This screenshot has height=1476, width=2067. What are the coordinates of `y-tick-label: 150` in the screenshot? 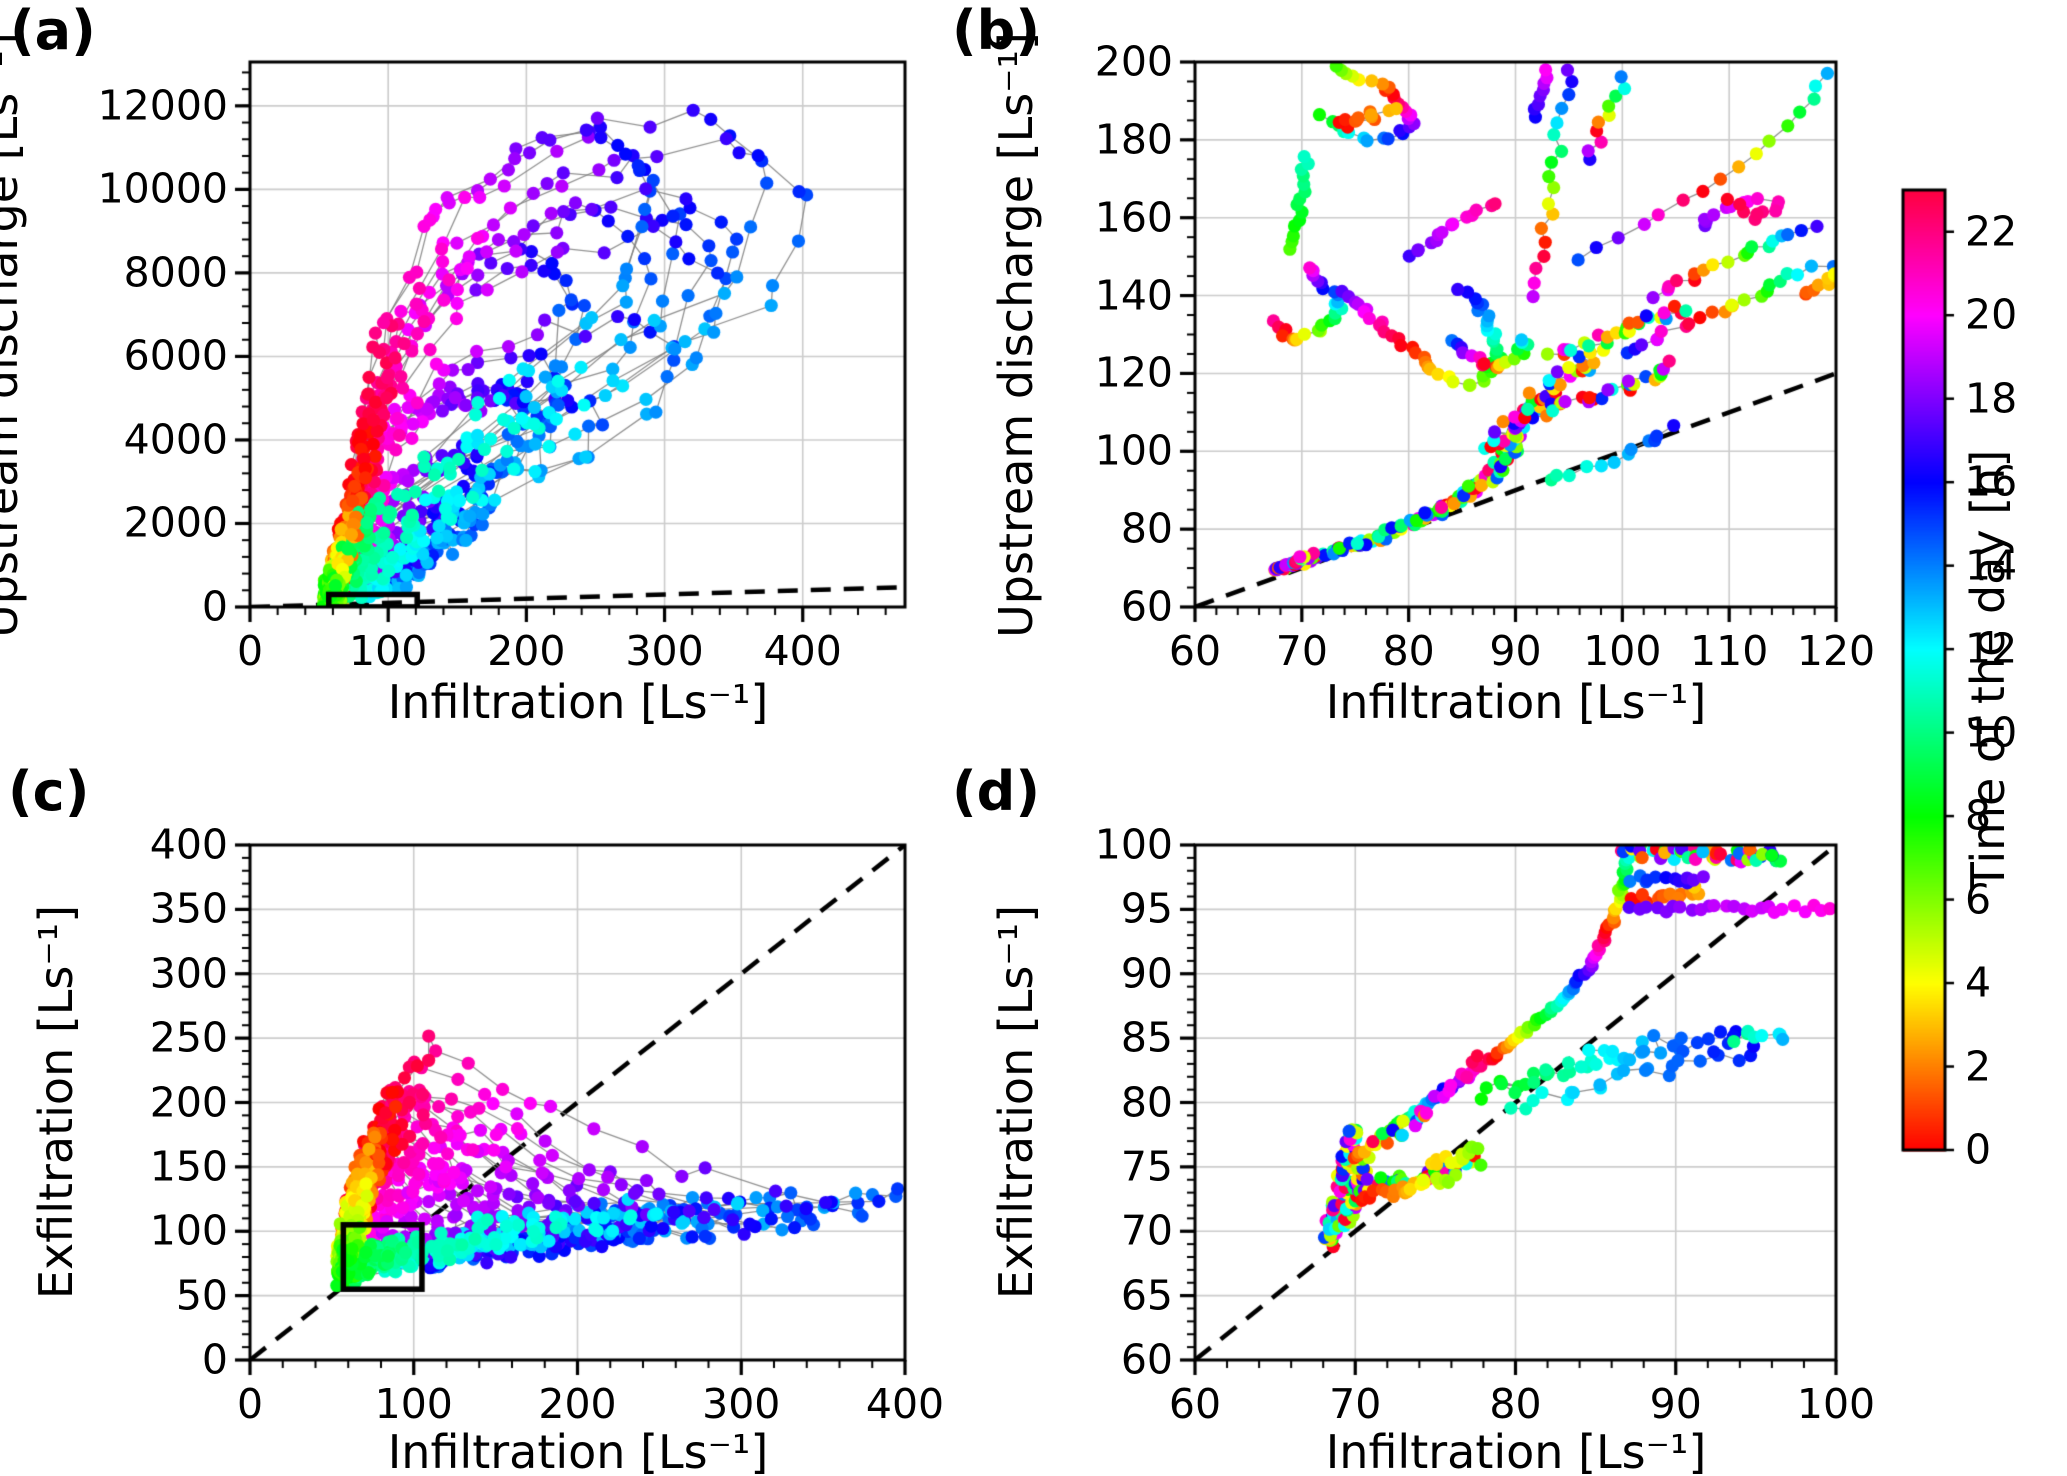 It's located at (188, 1166).